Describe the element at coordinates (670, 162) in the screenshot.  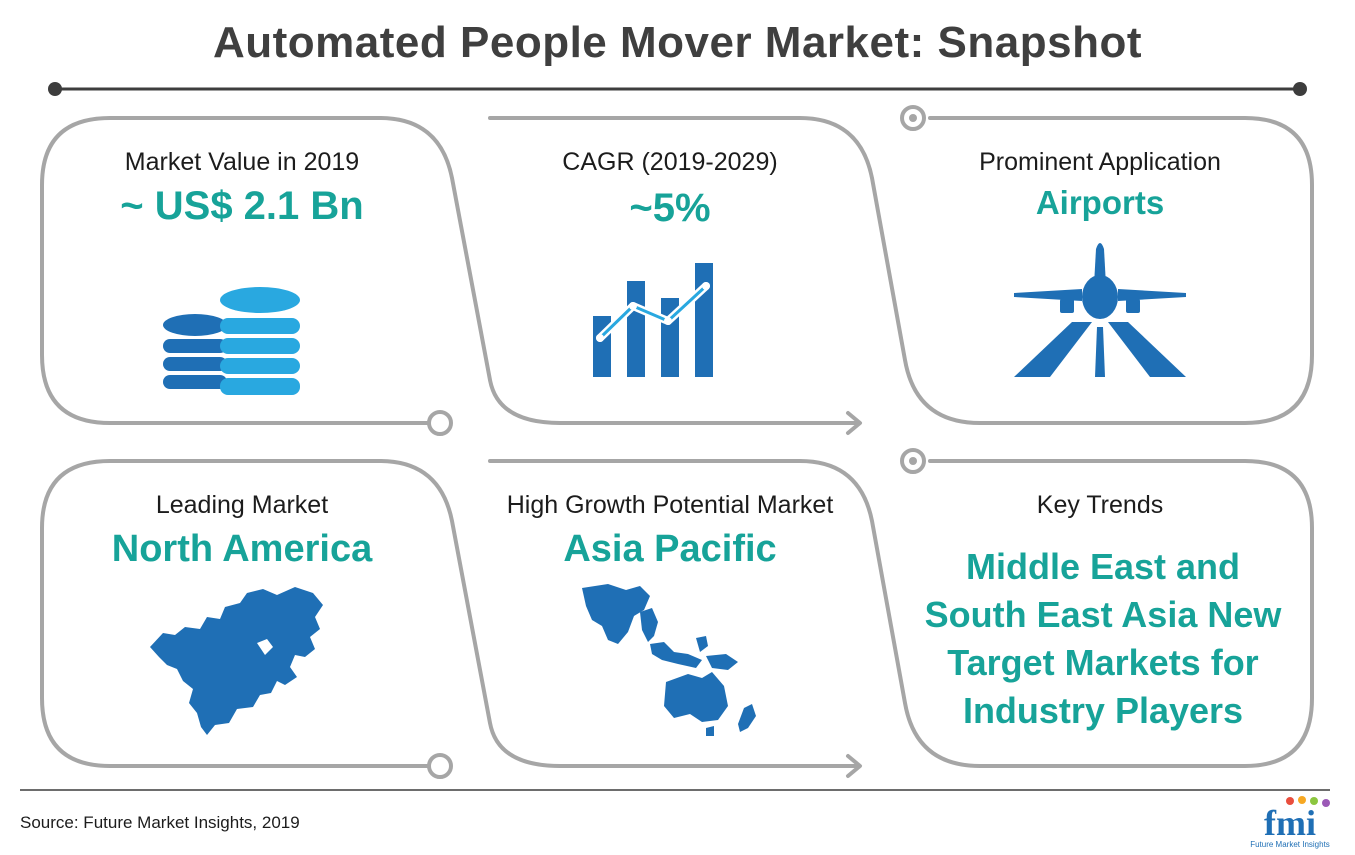
I see `cagr-label: CAGR (2019-2029)` at that location.